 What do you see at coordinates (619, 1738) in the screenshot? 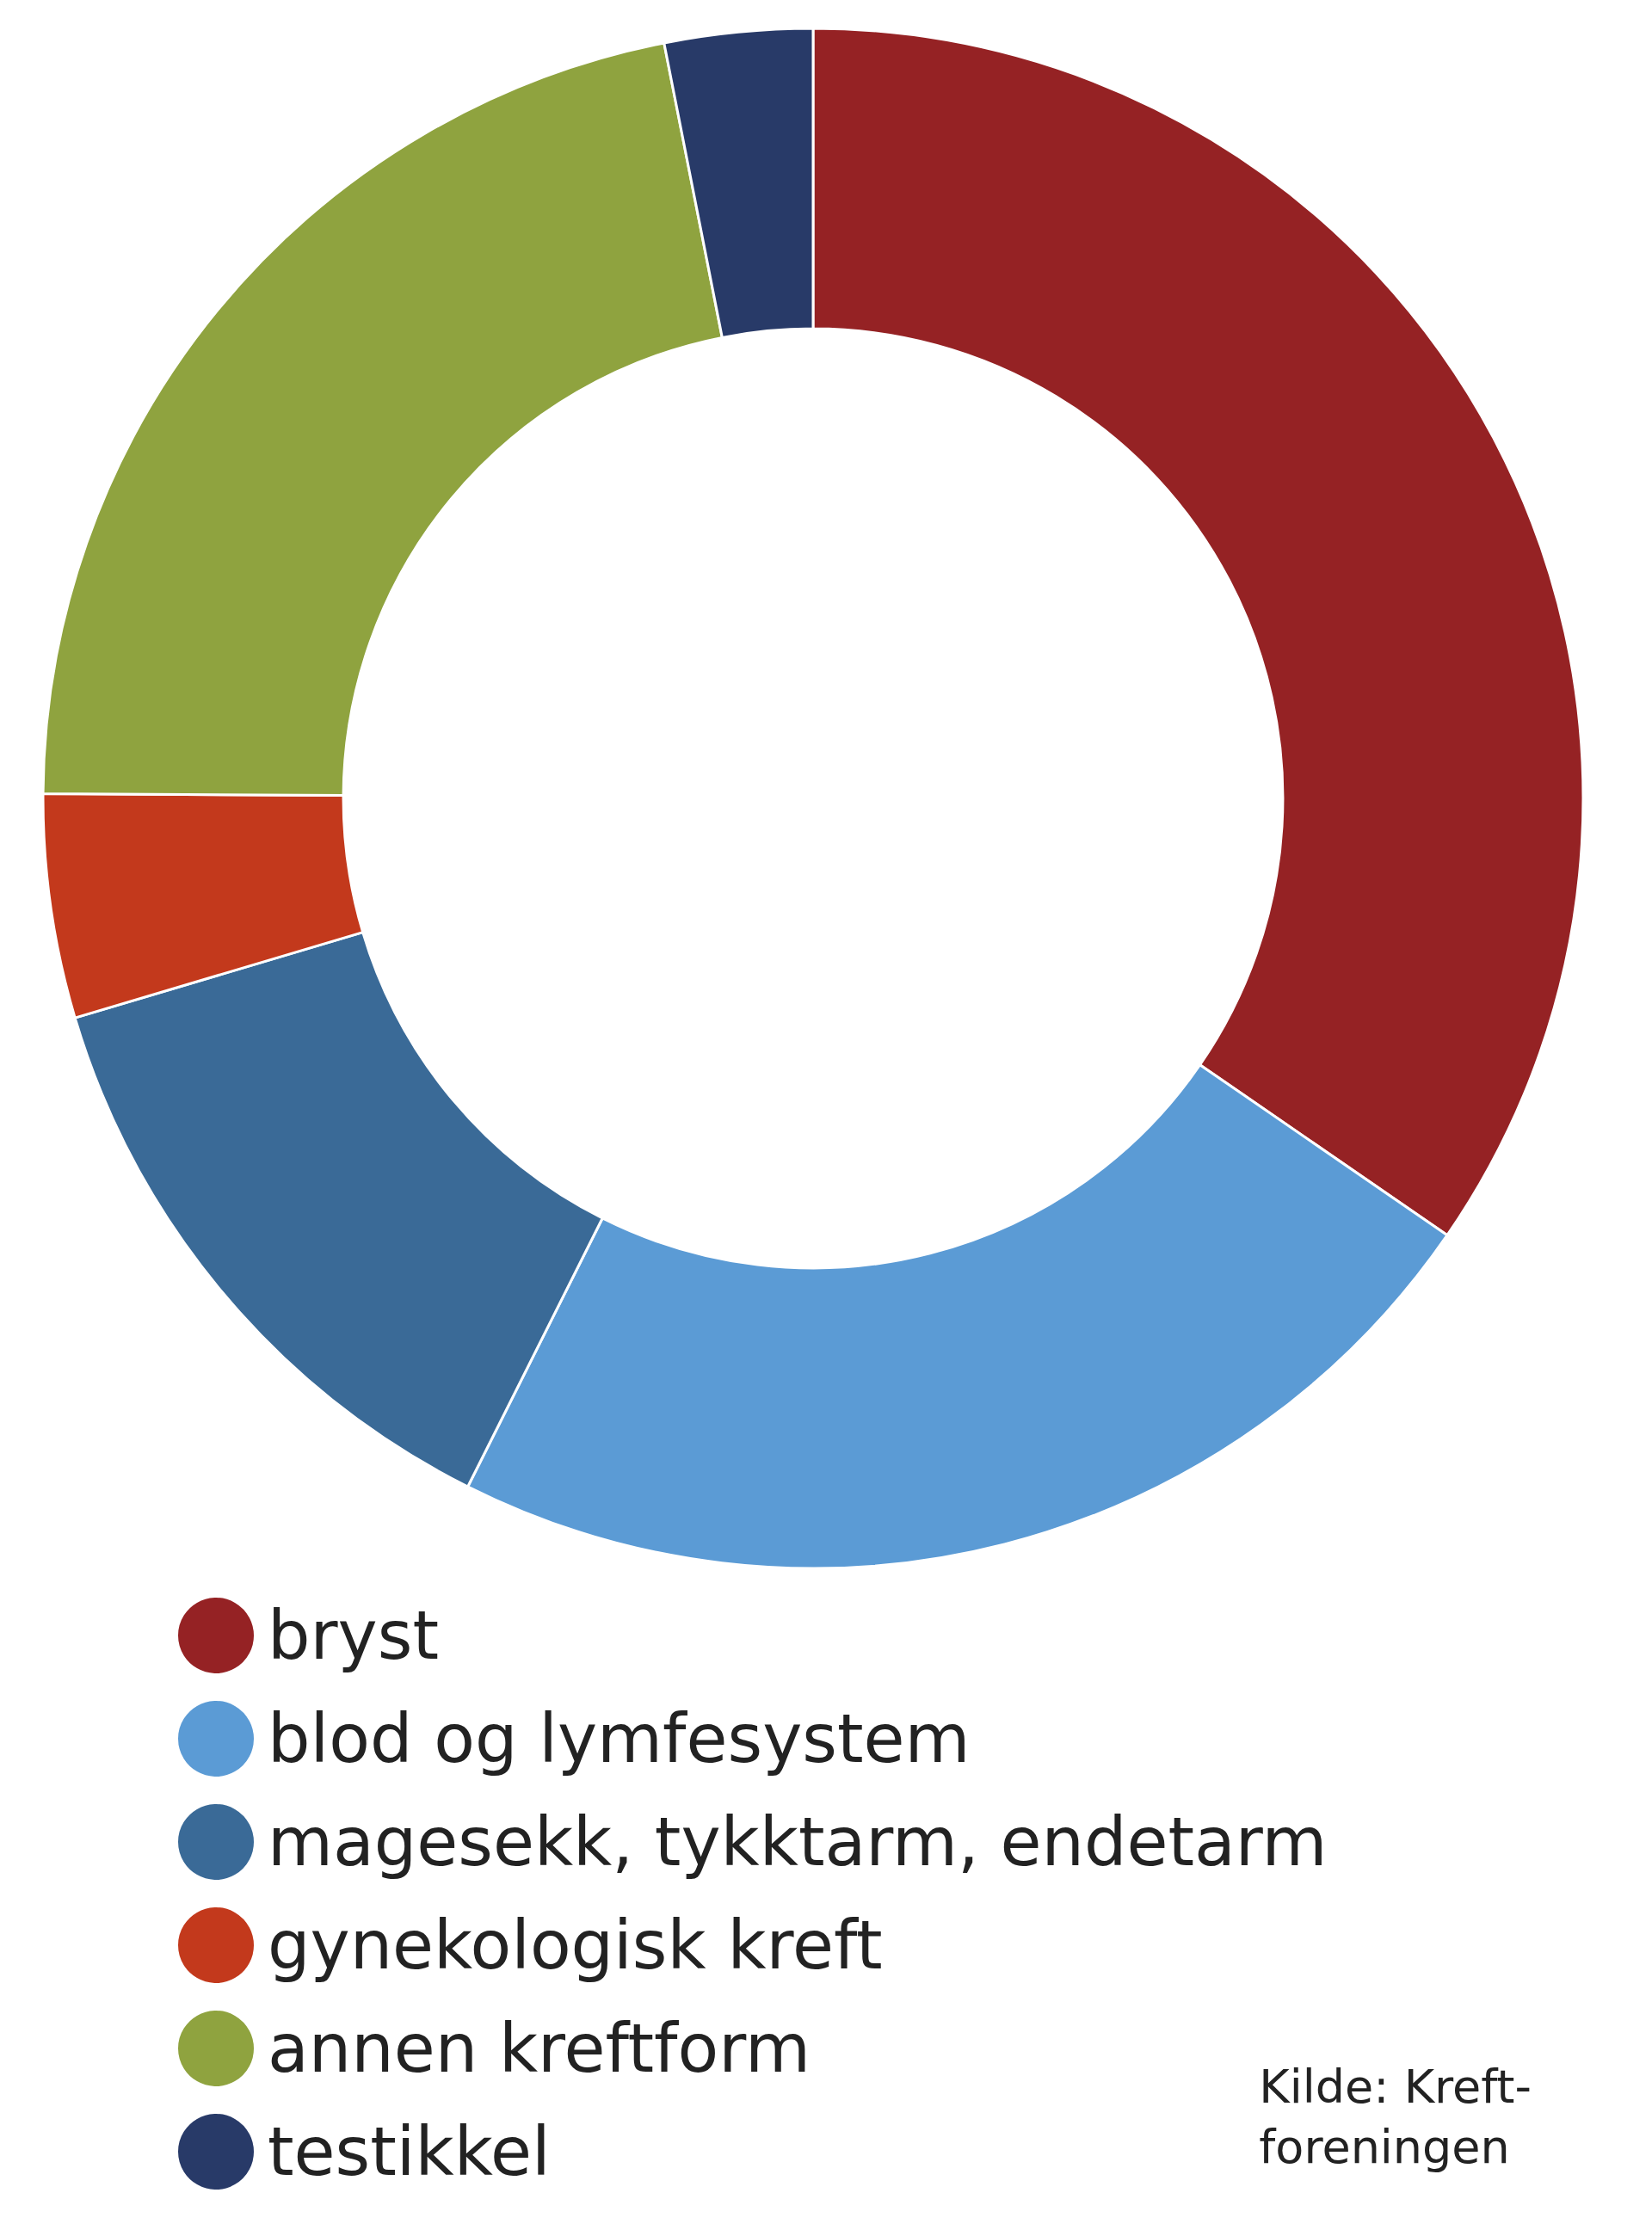
I see `legend-label: blod og lymfesystem` at bounding box center [619, 1738].